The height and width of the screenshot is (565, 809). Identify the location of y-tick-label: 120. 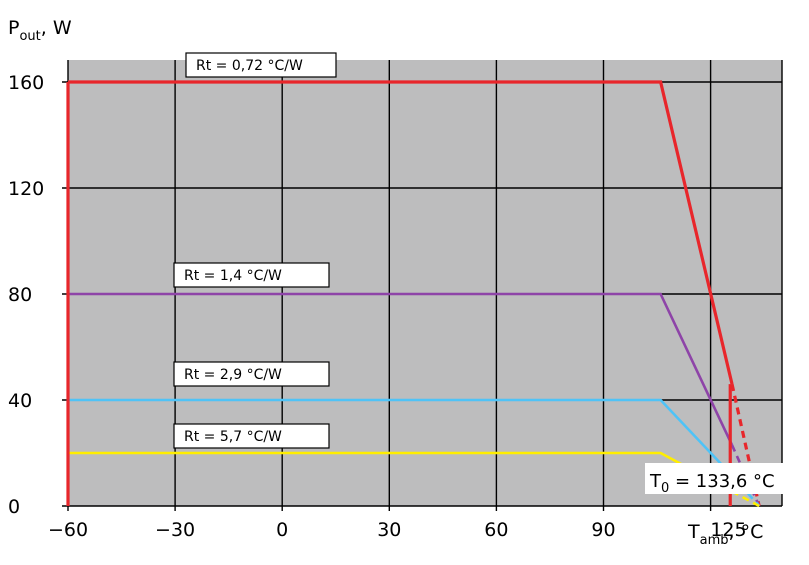
(26, 189).